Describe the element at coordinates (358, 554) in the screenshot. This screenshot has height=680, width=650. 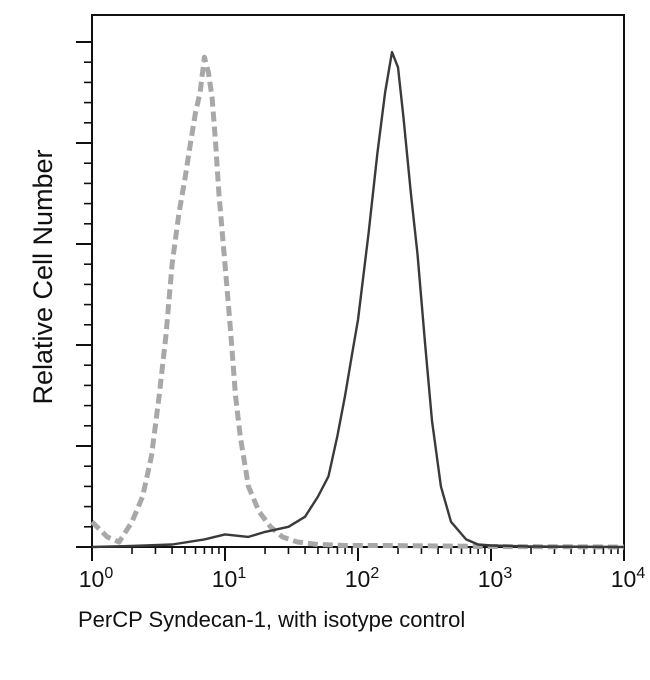
I see `x-axis-ticks` at that location.